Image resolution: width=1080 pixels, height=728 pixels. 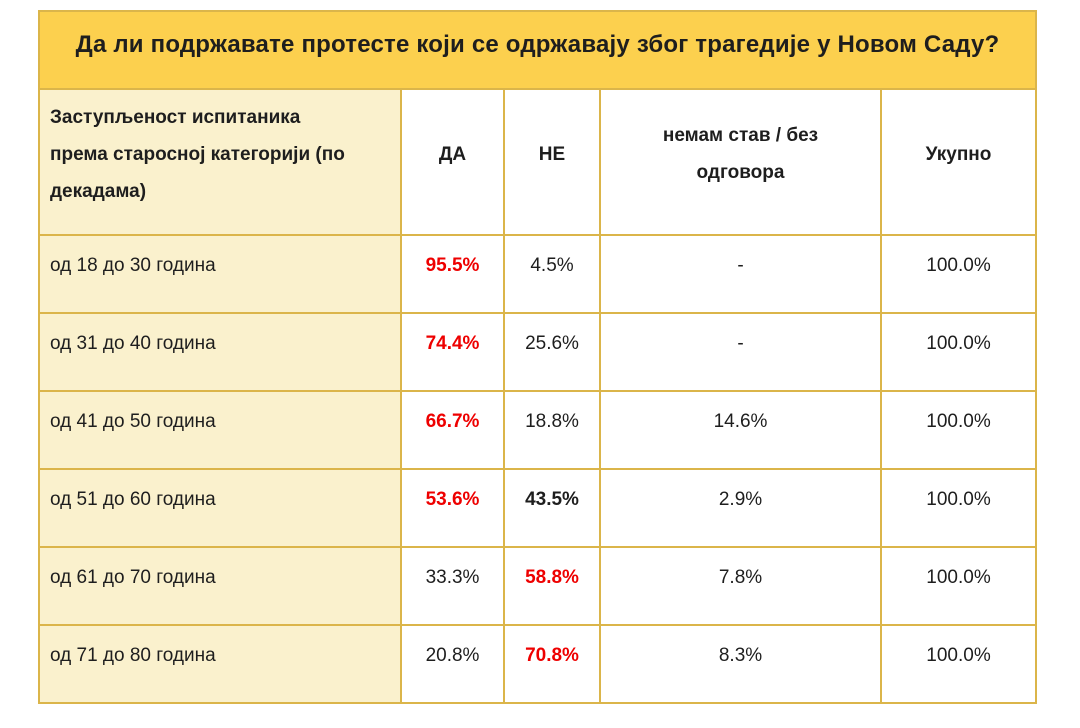 What do you see at coordinates (452, 508) in the screenshot?
I see `da-value-cell: 53.6%` at bounding box center [452, 508].